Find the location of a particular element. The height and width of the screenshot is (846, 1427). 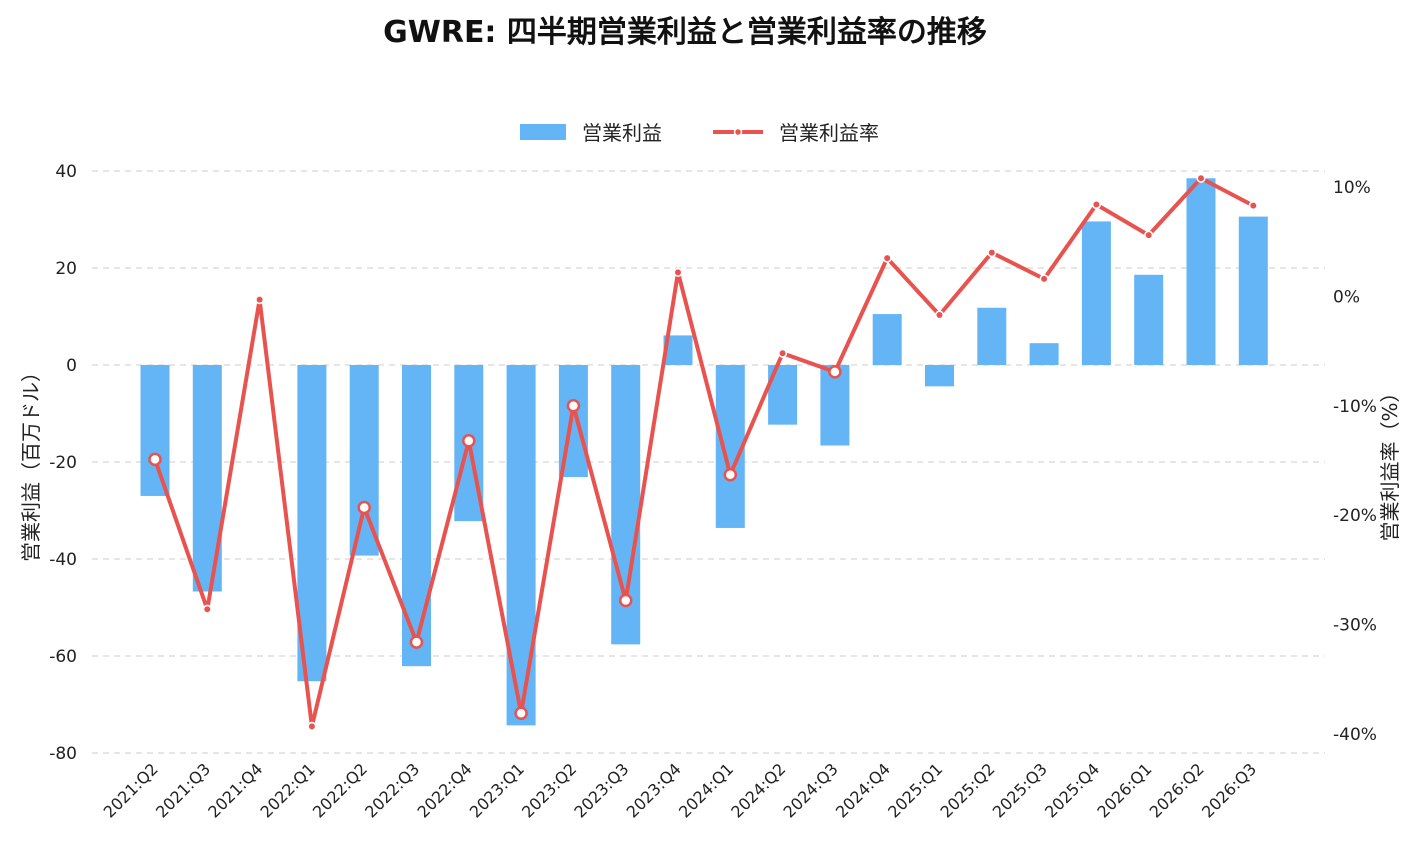

y2-tick-label: 10% is located at coordinates (1352, 188).